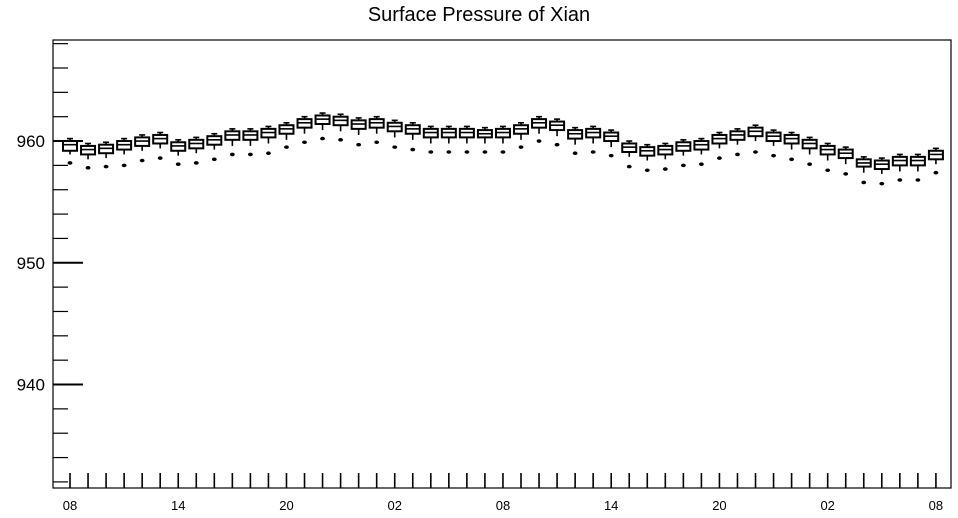 The height and width of the screenshot is (518, 958). I want to click on y-tick-label: 940, so click(31, 385).